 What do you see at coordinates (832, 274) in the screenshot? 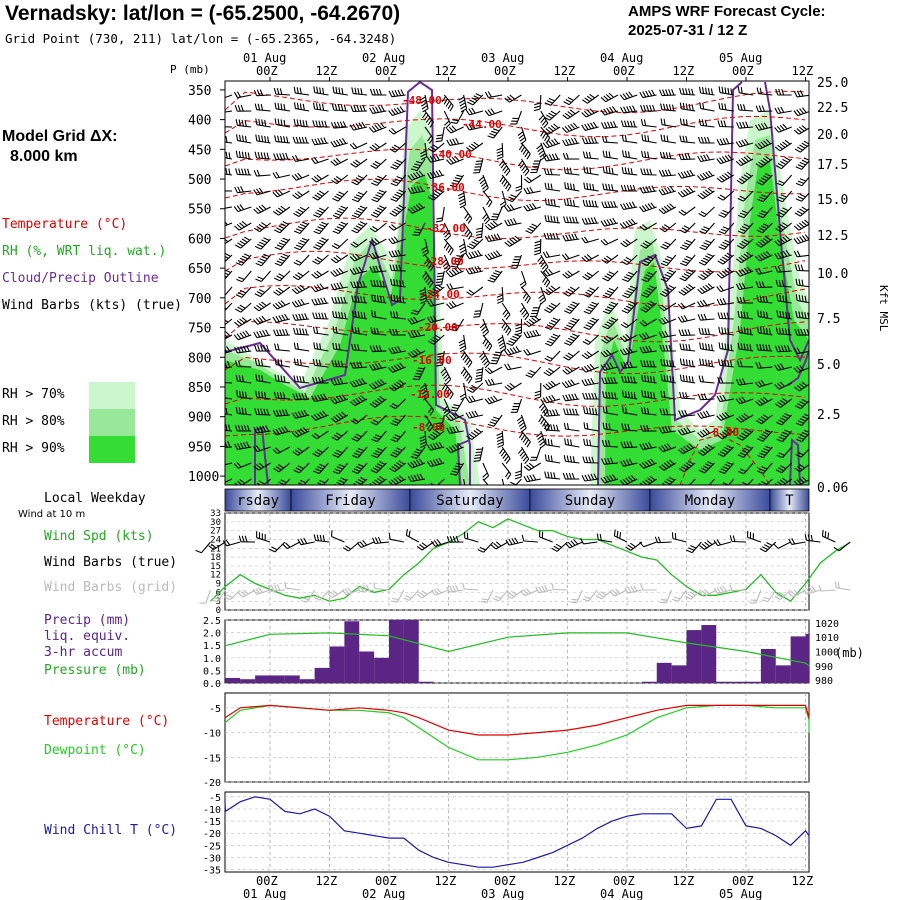
I see `height-tick-label: 10.0` at bounding box center [832, 274].